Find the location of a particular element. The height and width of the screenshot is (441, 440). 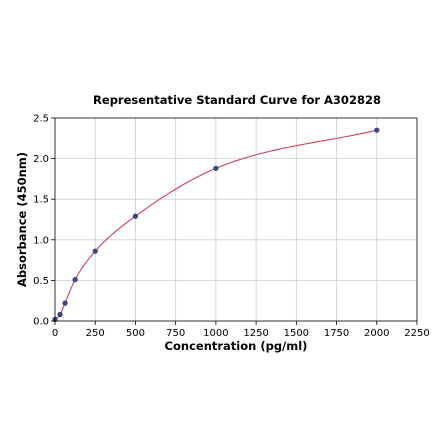

y-tick-label: 2.0 is located at coordinates (41, 159).